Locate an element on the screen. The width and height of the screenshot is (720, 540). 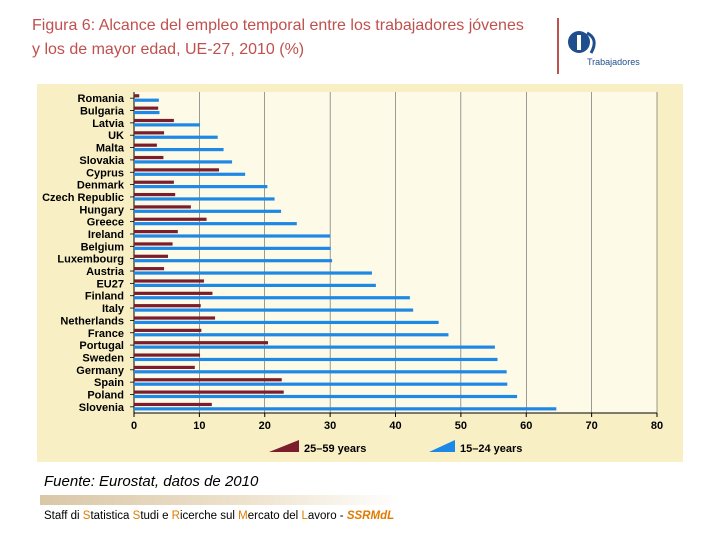
category-label: Spain is located at coordinates (109, 383).